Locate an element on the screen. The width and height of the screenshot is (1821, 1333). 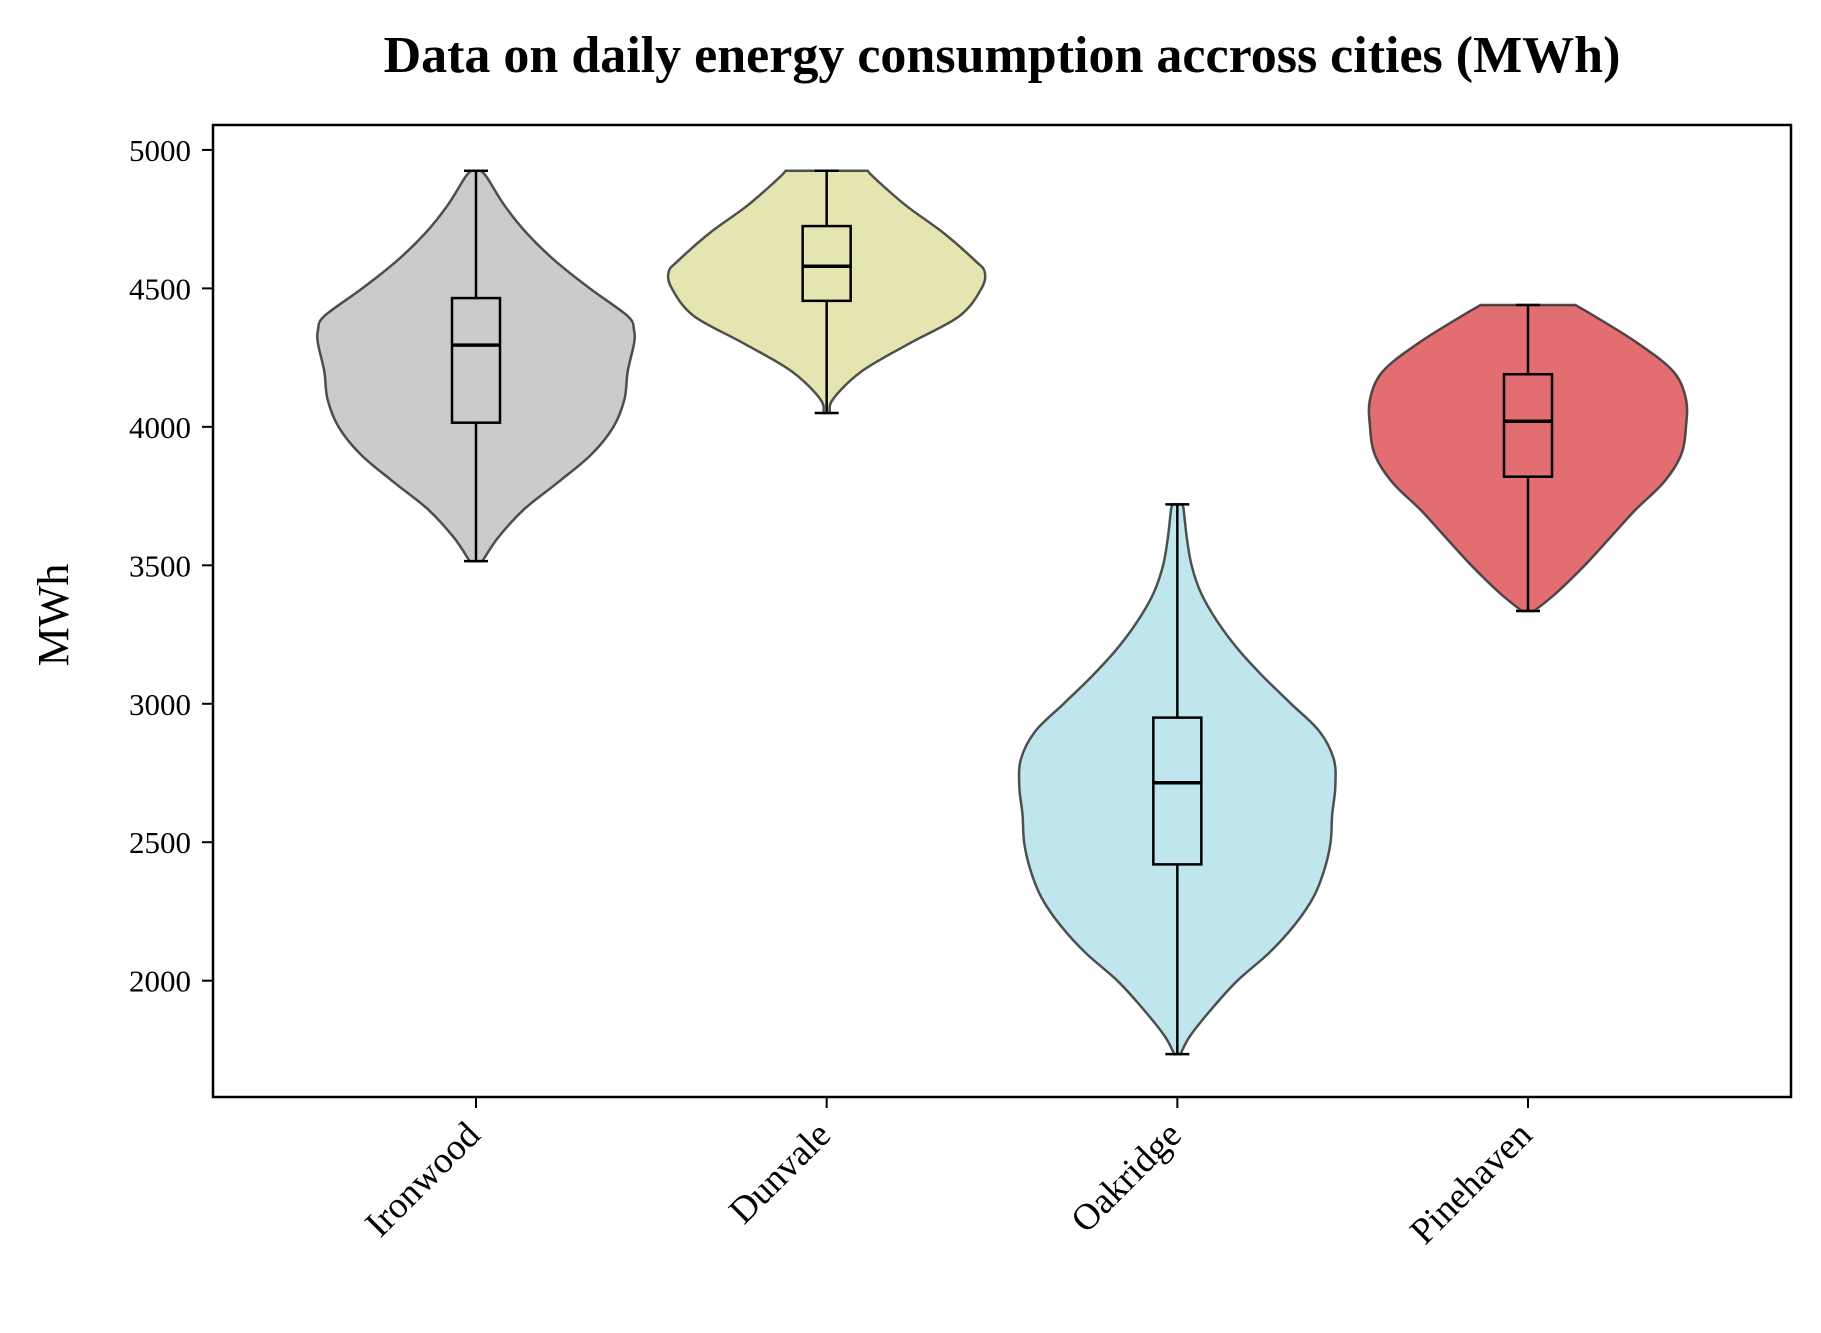
boxplot-ironwood is located at coordinates (476, 366).